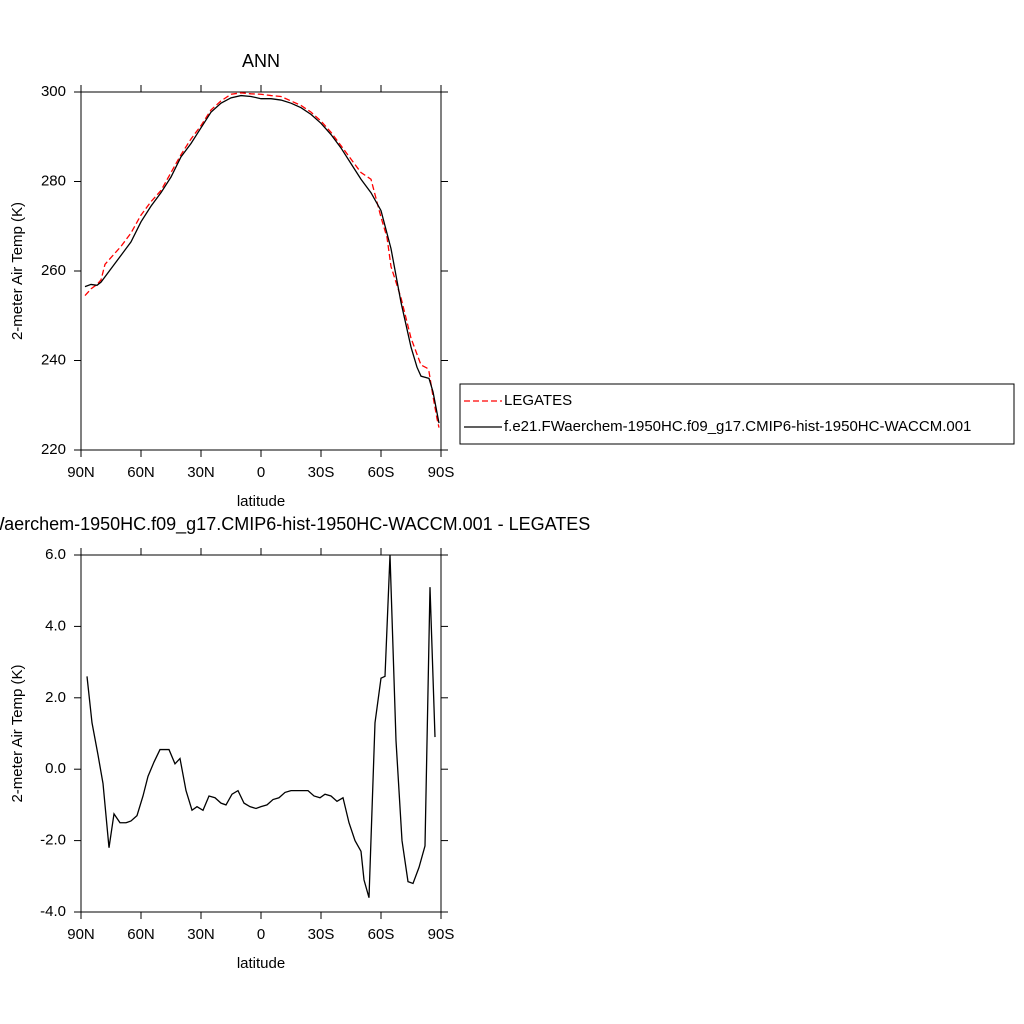 The width and height of the screenshot is (1024, 1024). Describe the element at coordinates (53, 180) in the screenshot. I see `y-tick-label: 280` at that location.